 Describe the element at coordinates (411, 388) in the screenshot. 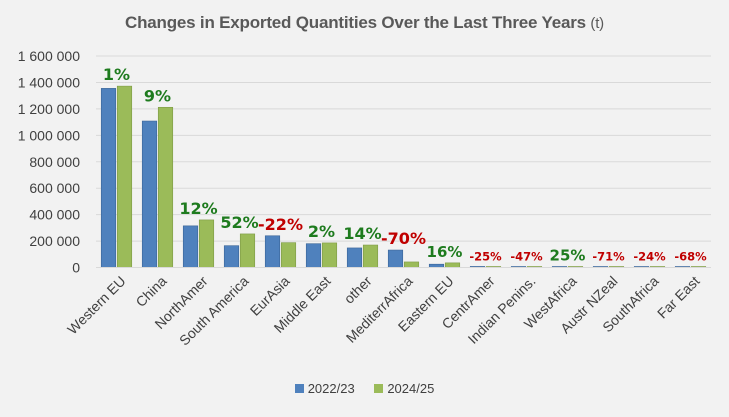

I see `legend-label-2024-25: 2024/25` at that location.